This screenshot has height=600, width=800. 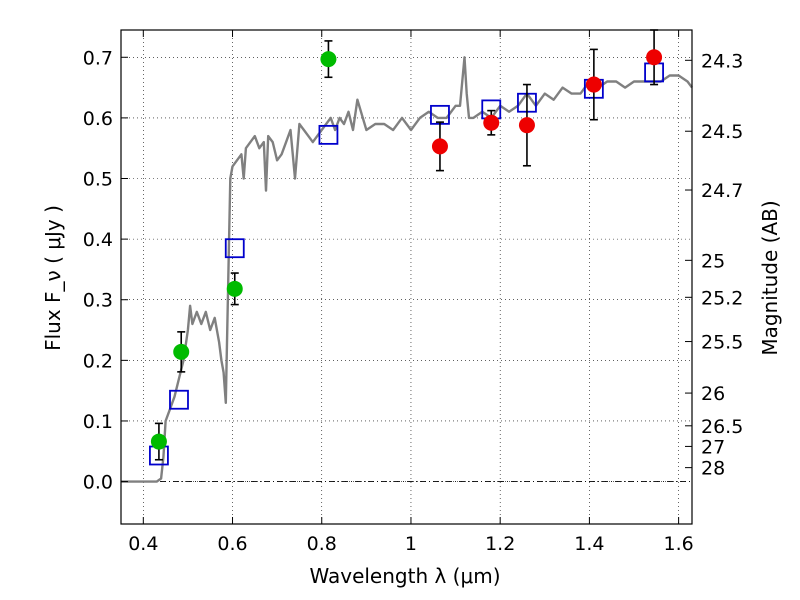 I want to click on x-tick-label: 0.4, so click(x=143, y=544).